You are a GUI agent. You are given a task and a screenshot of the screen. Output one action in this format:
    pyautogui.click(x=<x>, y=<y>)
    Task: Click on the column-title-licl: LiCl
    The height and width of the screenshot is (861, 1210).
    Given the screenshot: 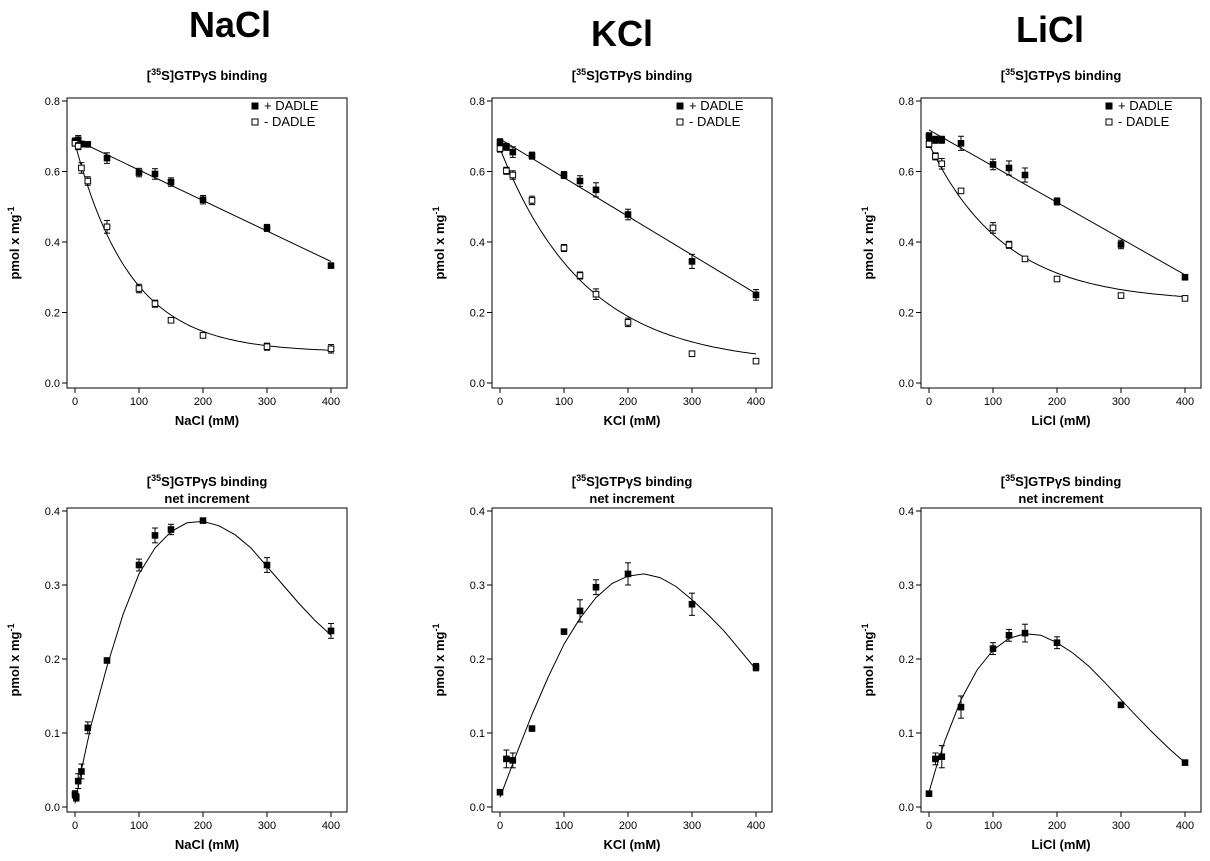 What is the action you would take?
    pyautogui.click(x=1050, y=29)
    